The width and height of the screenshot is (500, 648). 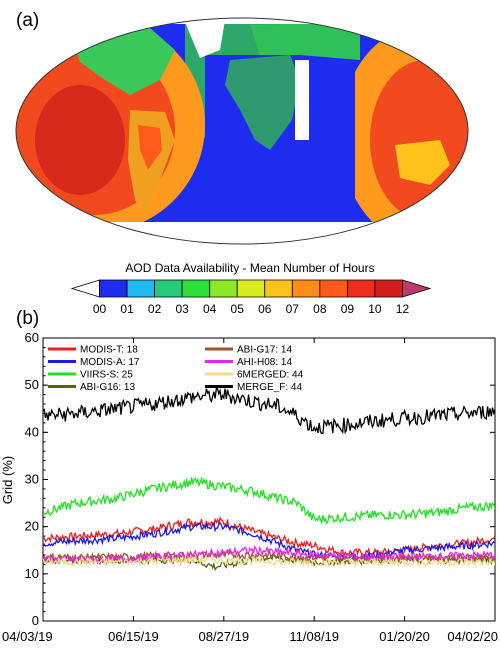 I want to click on x-tick-label: 04/03/19, so click(x=27, y=636).